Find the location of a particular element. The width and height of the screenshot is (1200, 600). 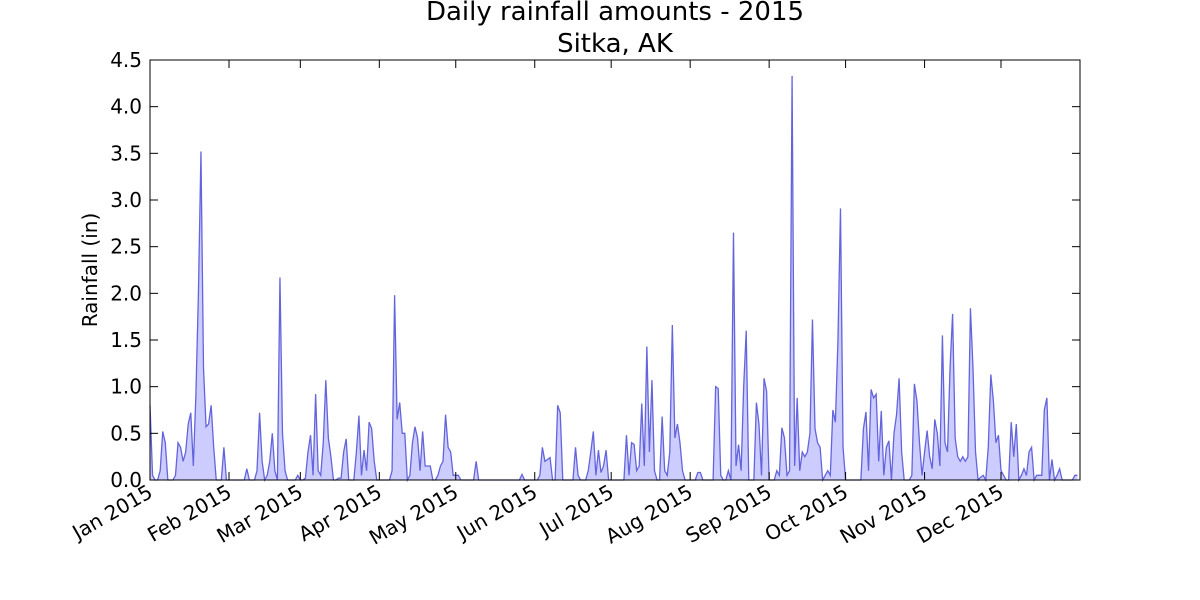

y-tick-label: 3.0 is located at coordinates (126, 200).